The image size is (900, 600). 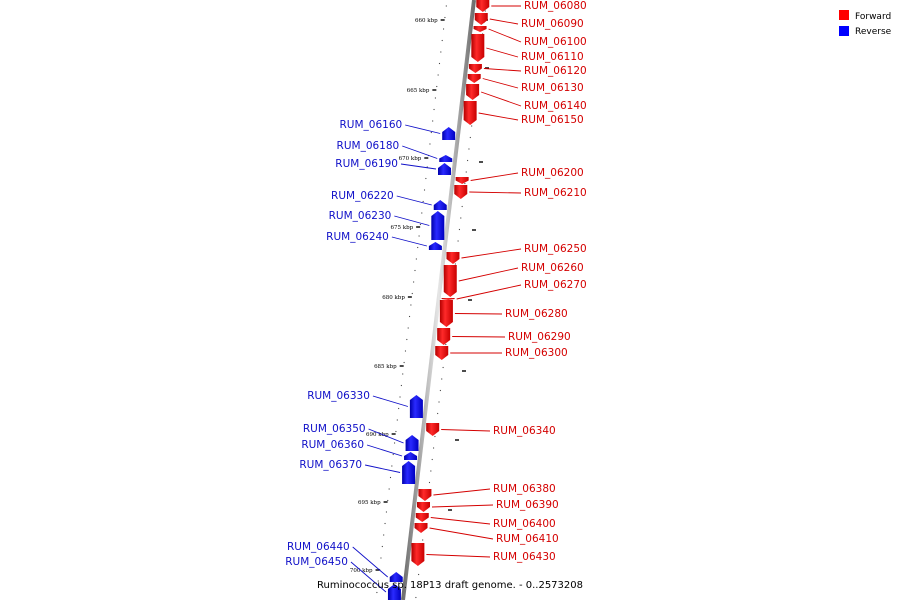 What do you see at coordinates (555, 42) in the screenshot?
I see `gene-label: RUM_06100` at bounding box center [555, 42].